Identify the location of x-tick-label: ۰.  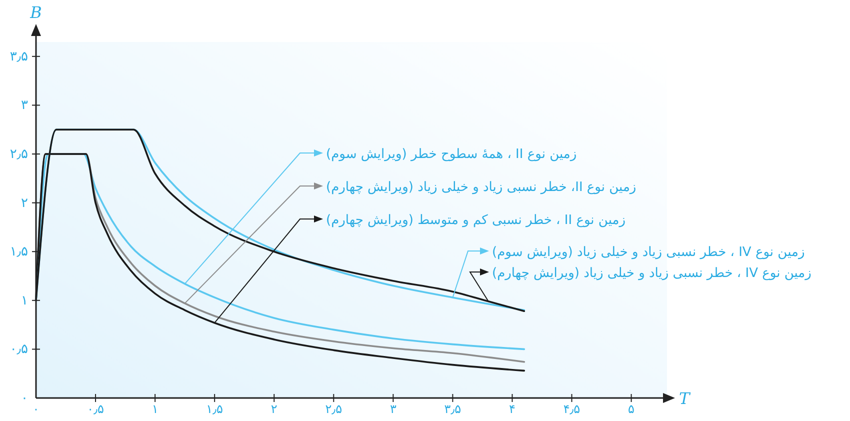
(36, 409).